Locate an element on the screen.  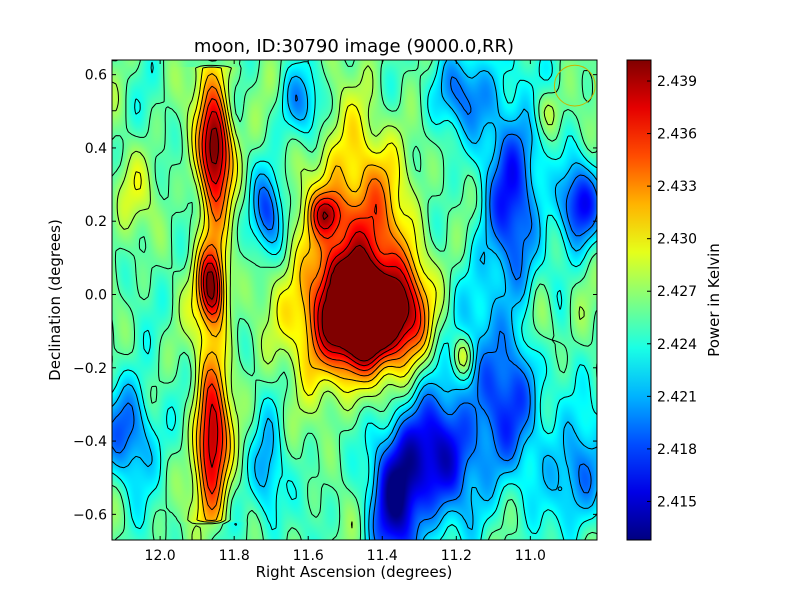
y-tick-label: 0.2 is located at coordinates (96, 222).